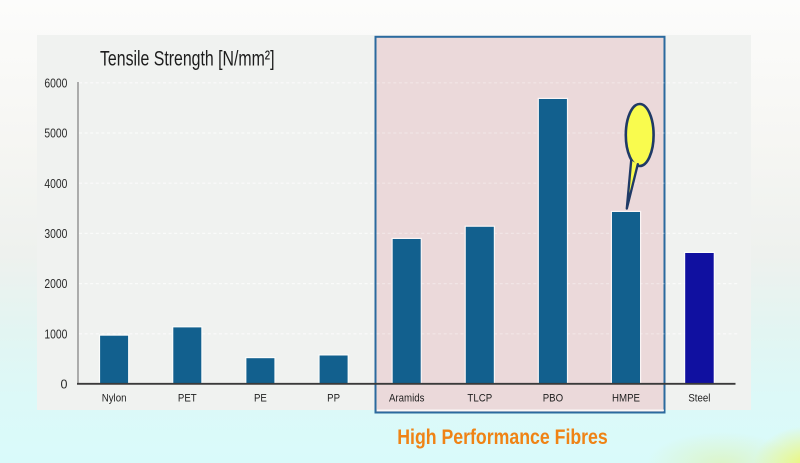 The height and width of the screenshot is (463, 800). Describe the element at coordinates (626, 398) in the screenshot. I see `svg-text: HMPE` at that location.